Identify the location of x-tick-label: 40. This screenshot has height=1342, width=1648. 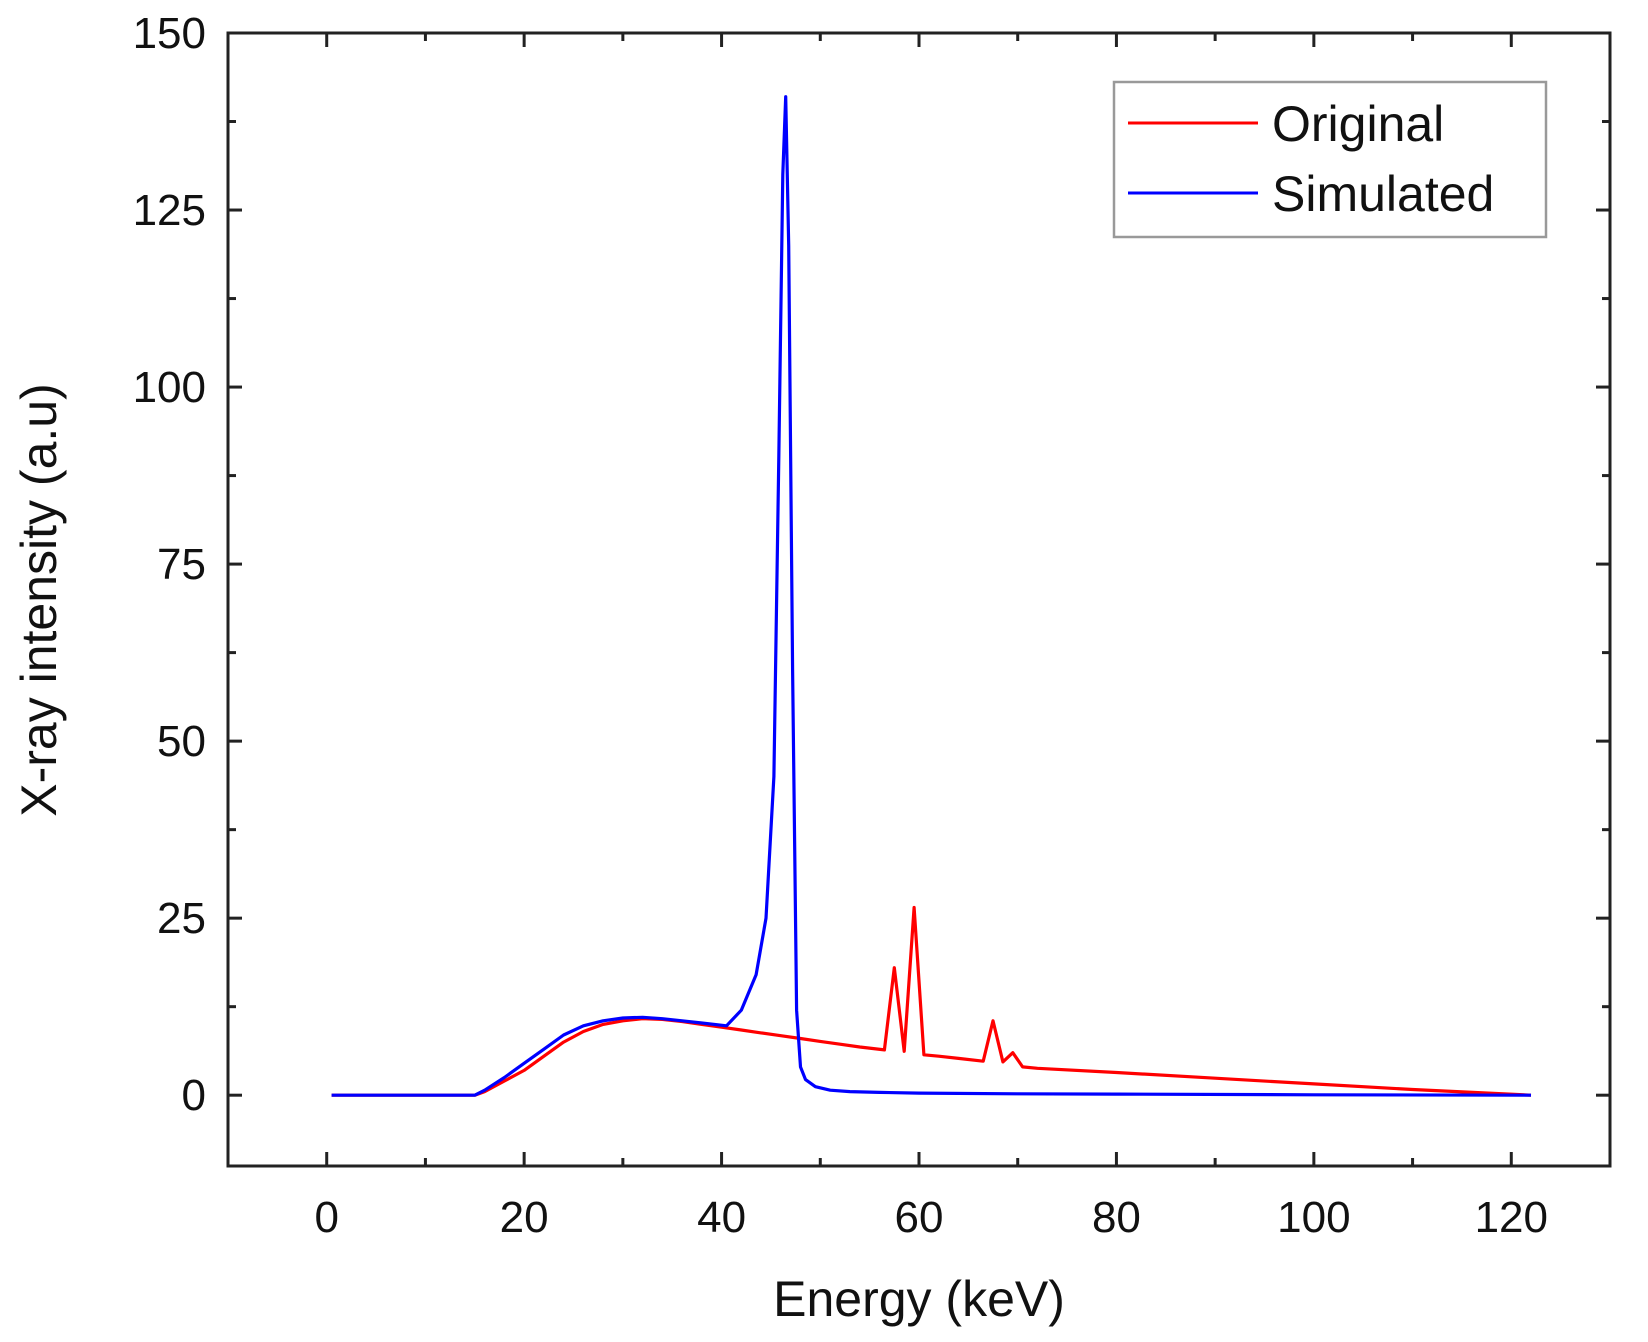
(721, 1217).